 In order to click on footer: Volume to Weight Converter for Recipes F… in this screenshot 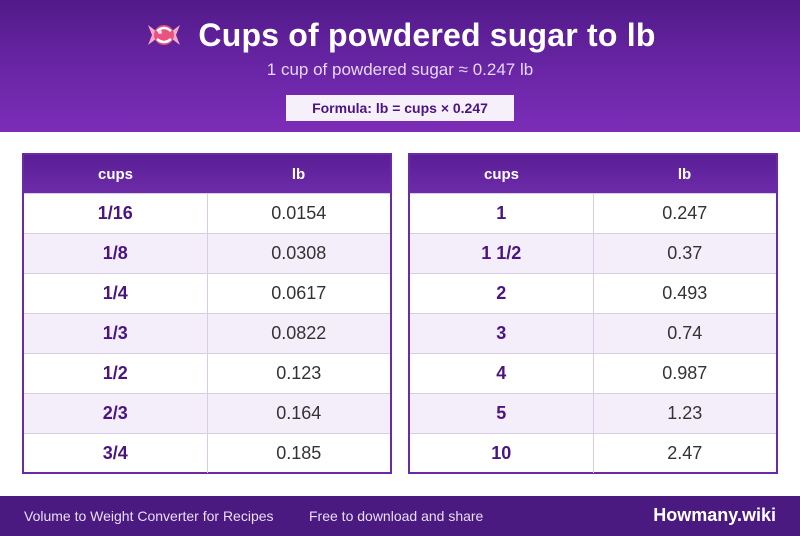, I will do `click(400, 516)`.